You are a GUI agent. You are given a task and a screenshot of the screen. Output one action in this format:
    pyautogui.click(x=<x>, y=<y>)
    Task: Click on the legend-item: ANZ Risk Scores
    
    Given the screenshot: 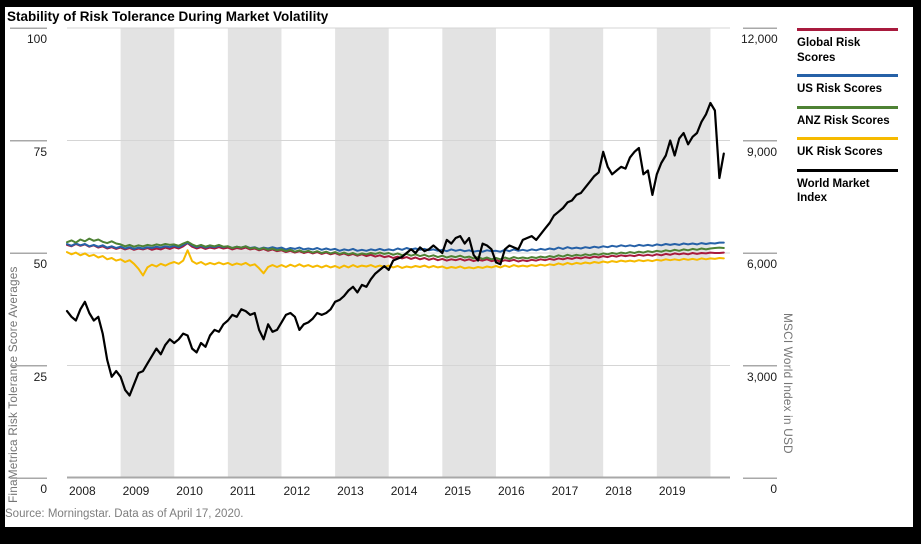 What is the action you would take?
    pyautogui.click(x=847, y=117)
    